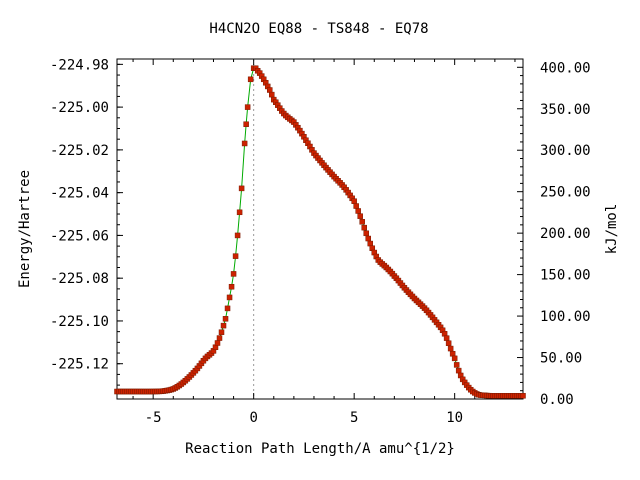 The width and height of the screenshot is (640, 480). I want to click on y-tick-label: -224.98, so click(79, 65).